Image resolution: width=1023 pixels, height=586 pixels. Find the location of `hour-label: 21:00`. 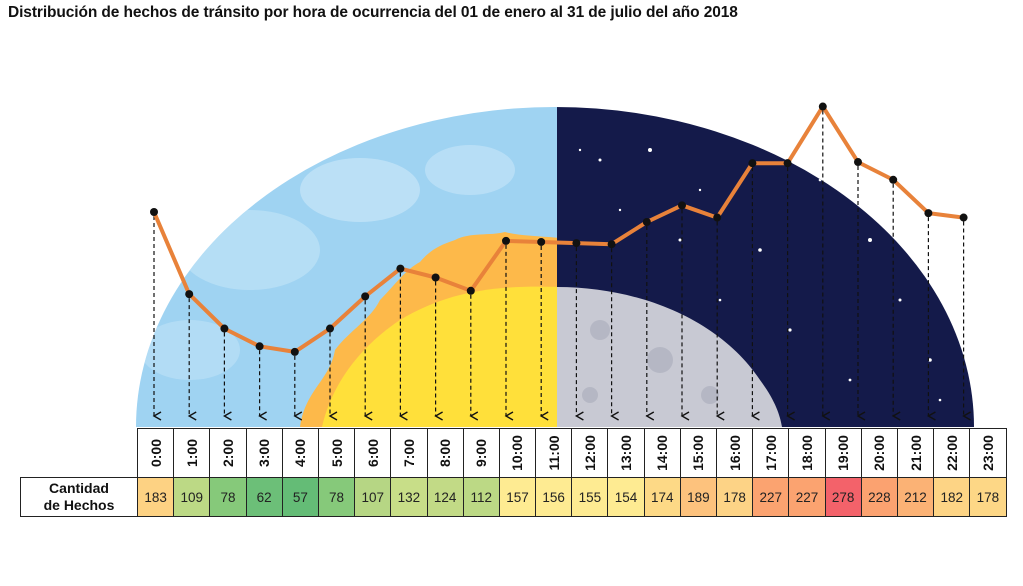

hour-label: 21:00 is located at coordinates (915, 453).